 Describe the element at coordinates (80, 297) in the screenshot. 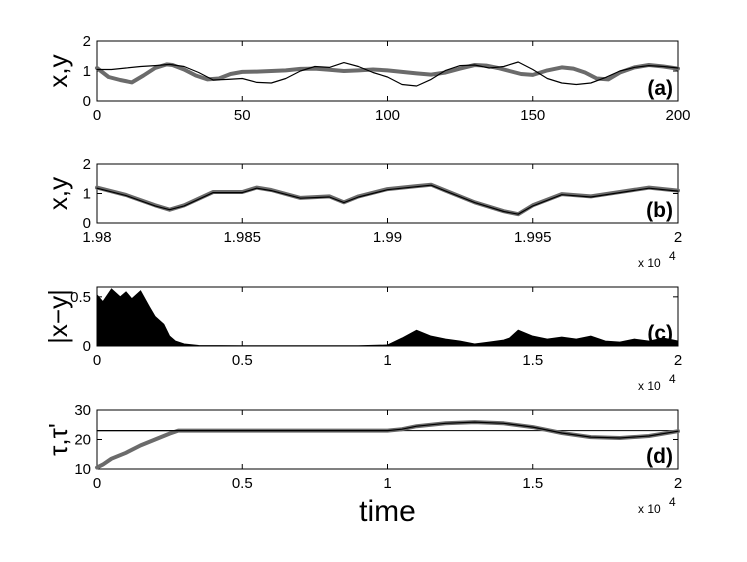

I see `y-tick-label: 0.5` at that location.